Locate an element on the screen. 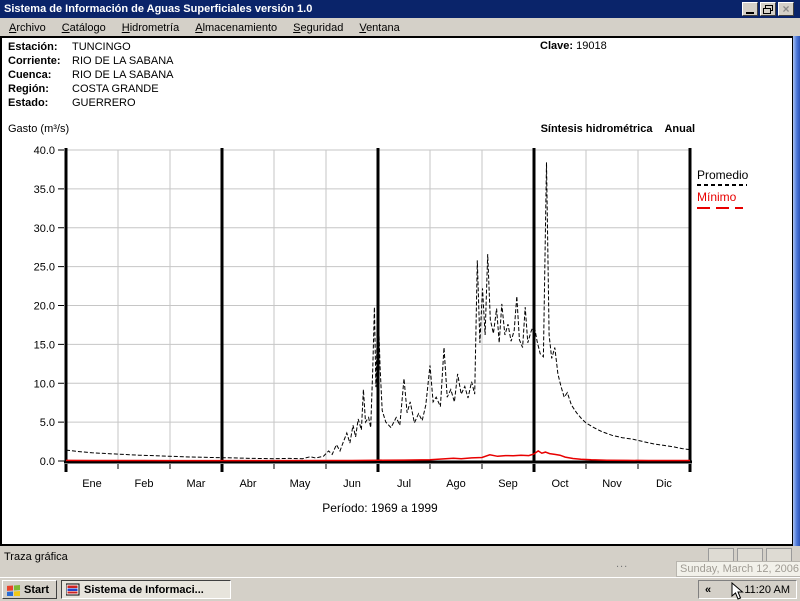 The height and width of the screenshot is (601, 800). tray-collapse-button: « is located at coordinates (708, 589).